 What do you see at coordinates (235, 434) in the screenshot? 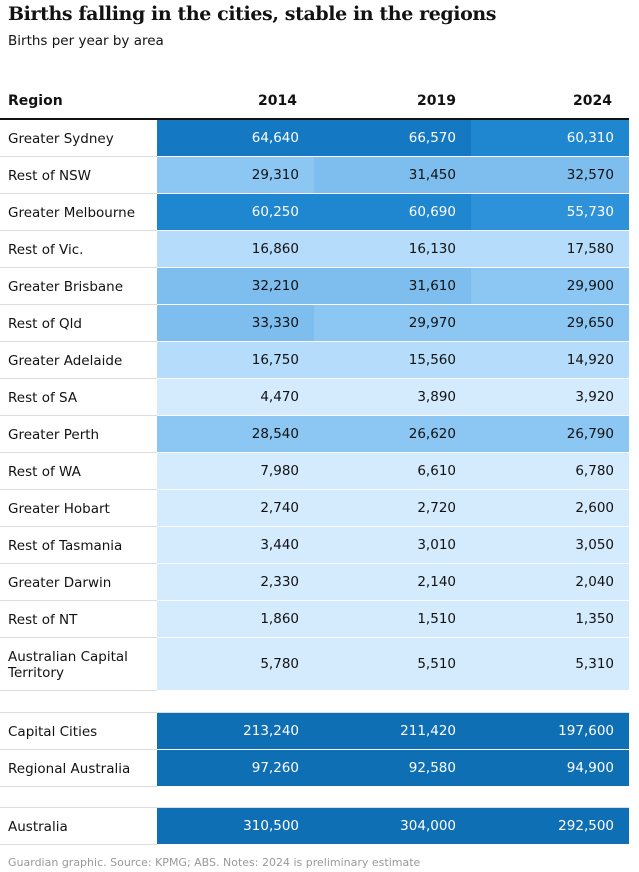
I see `value-cell-greater-perth-2014: 28,540` at bounding box center [235, 434].